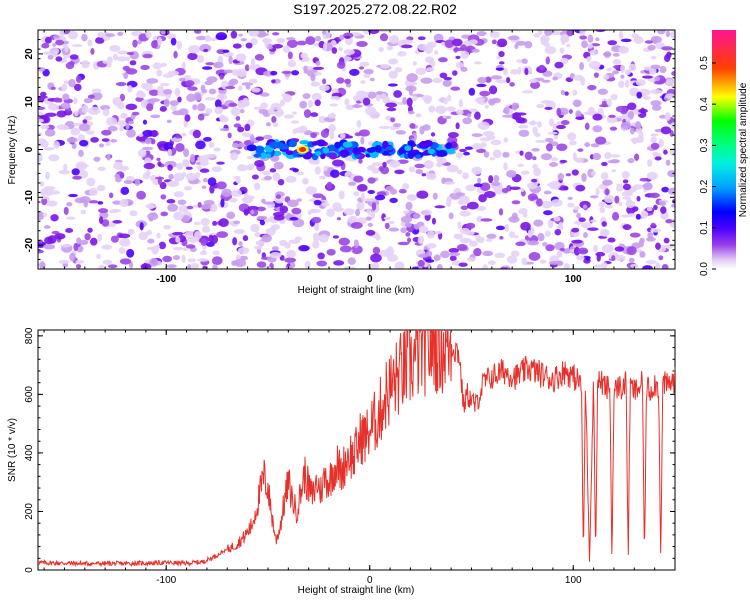  I want to click on colorbar-tick-label: 0.2, so click(704, 186).